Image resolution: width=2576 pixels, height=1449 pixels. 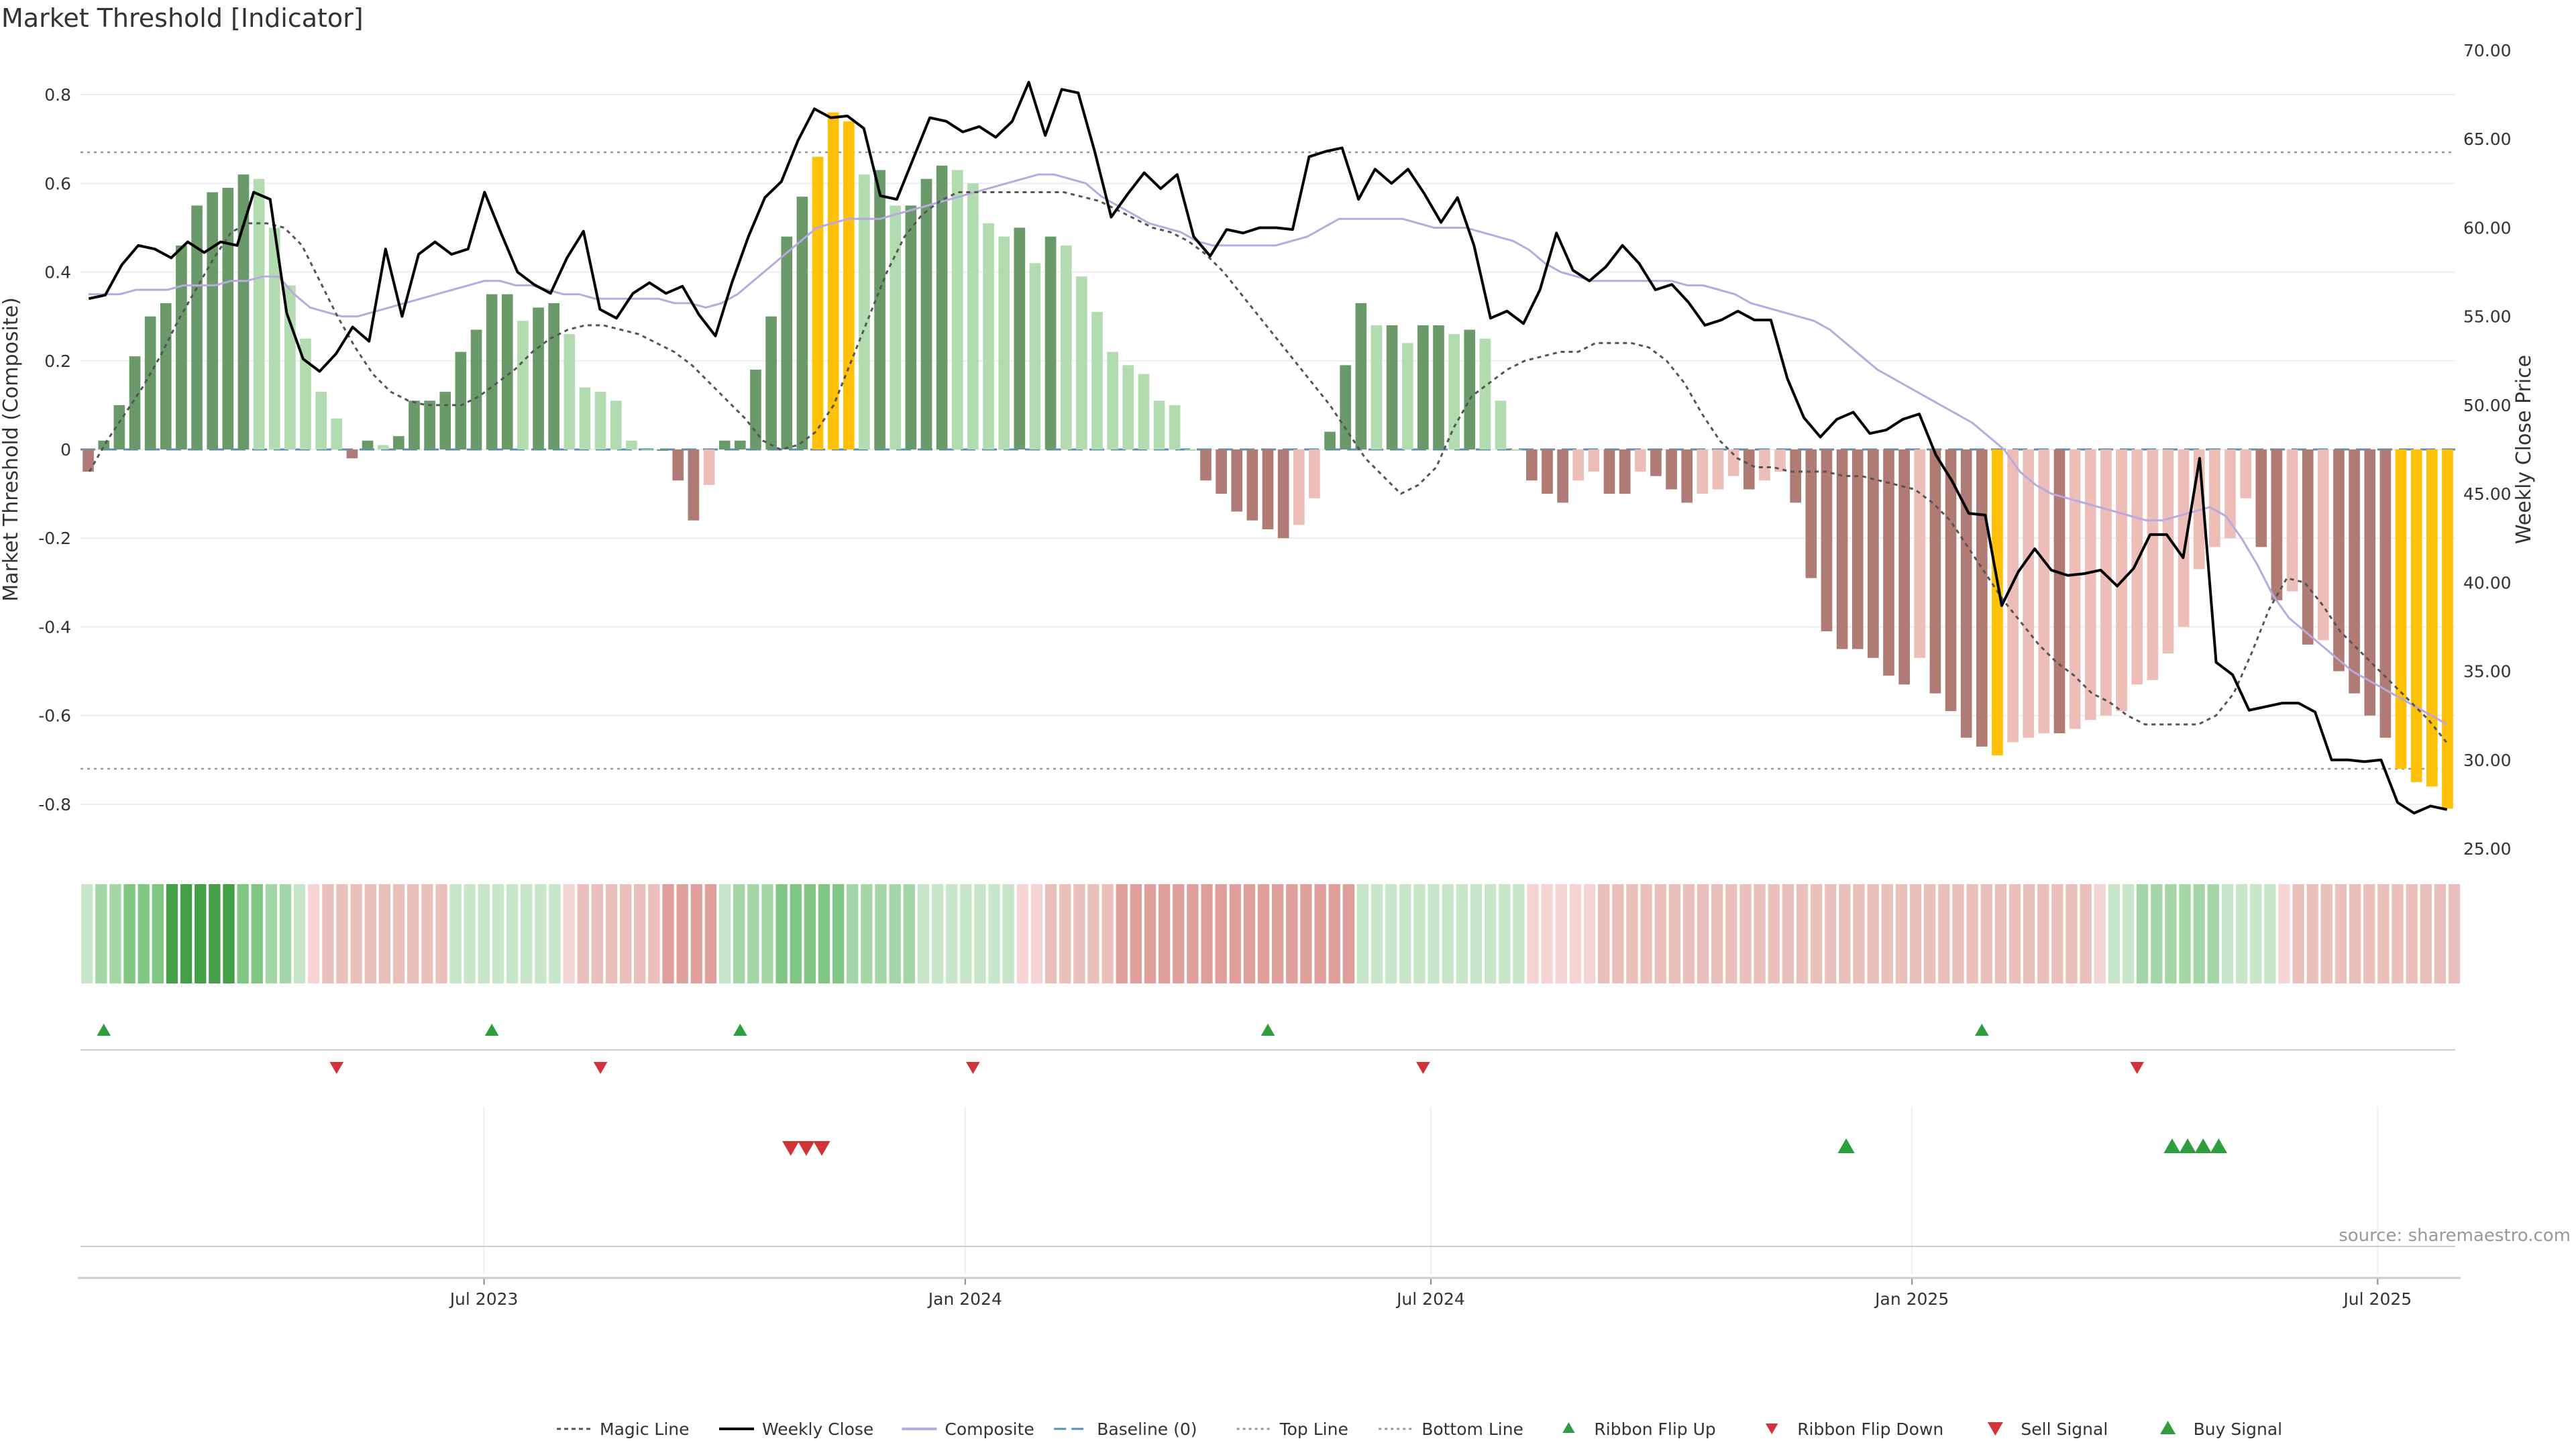 I want to click on left-tick-label: -0.6, so click(x=54, y=716).